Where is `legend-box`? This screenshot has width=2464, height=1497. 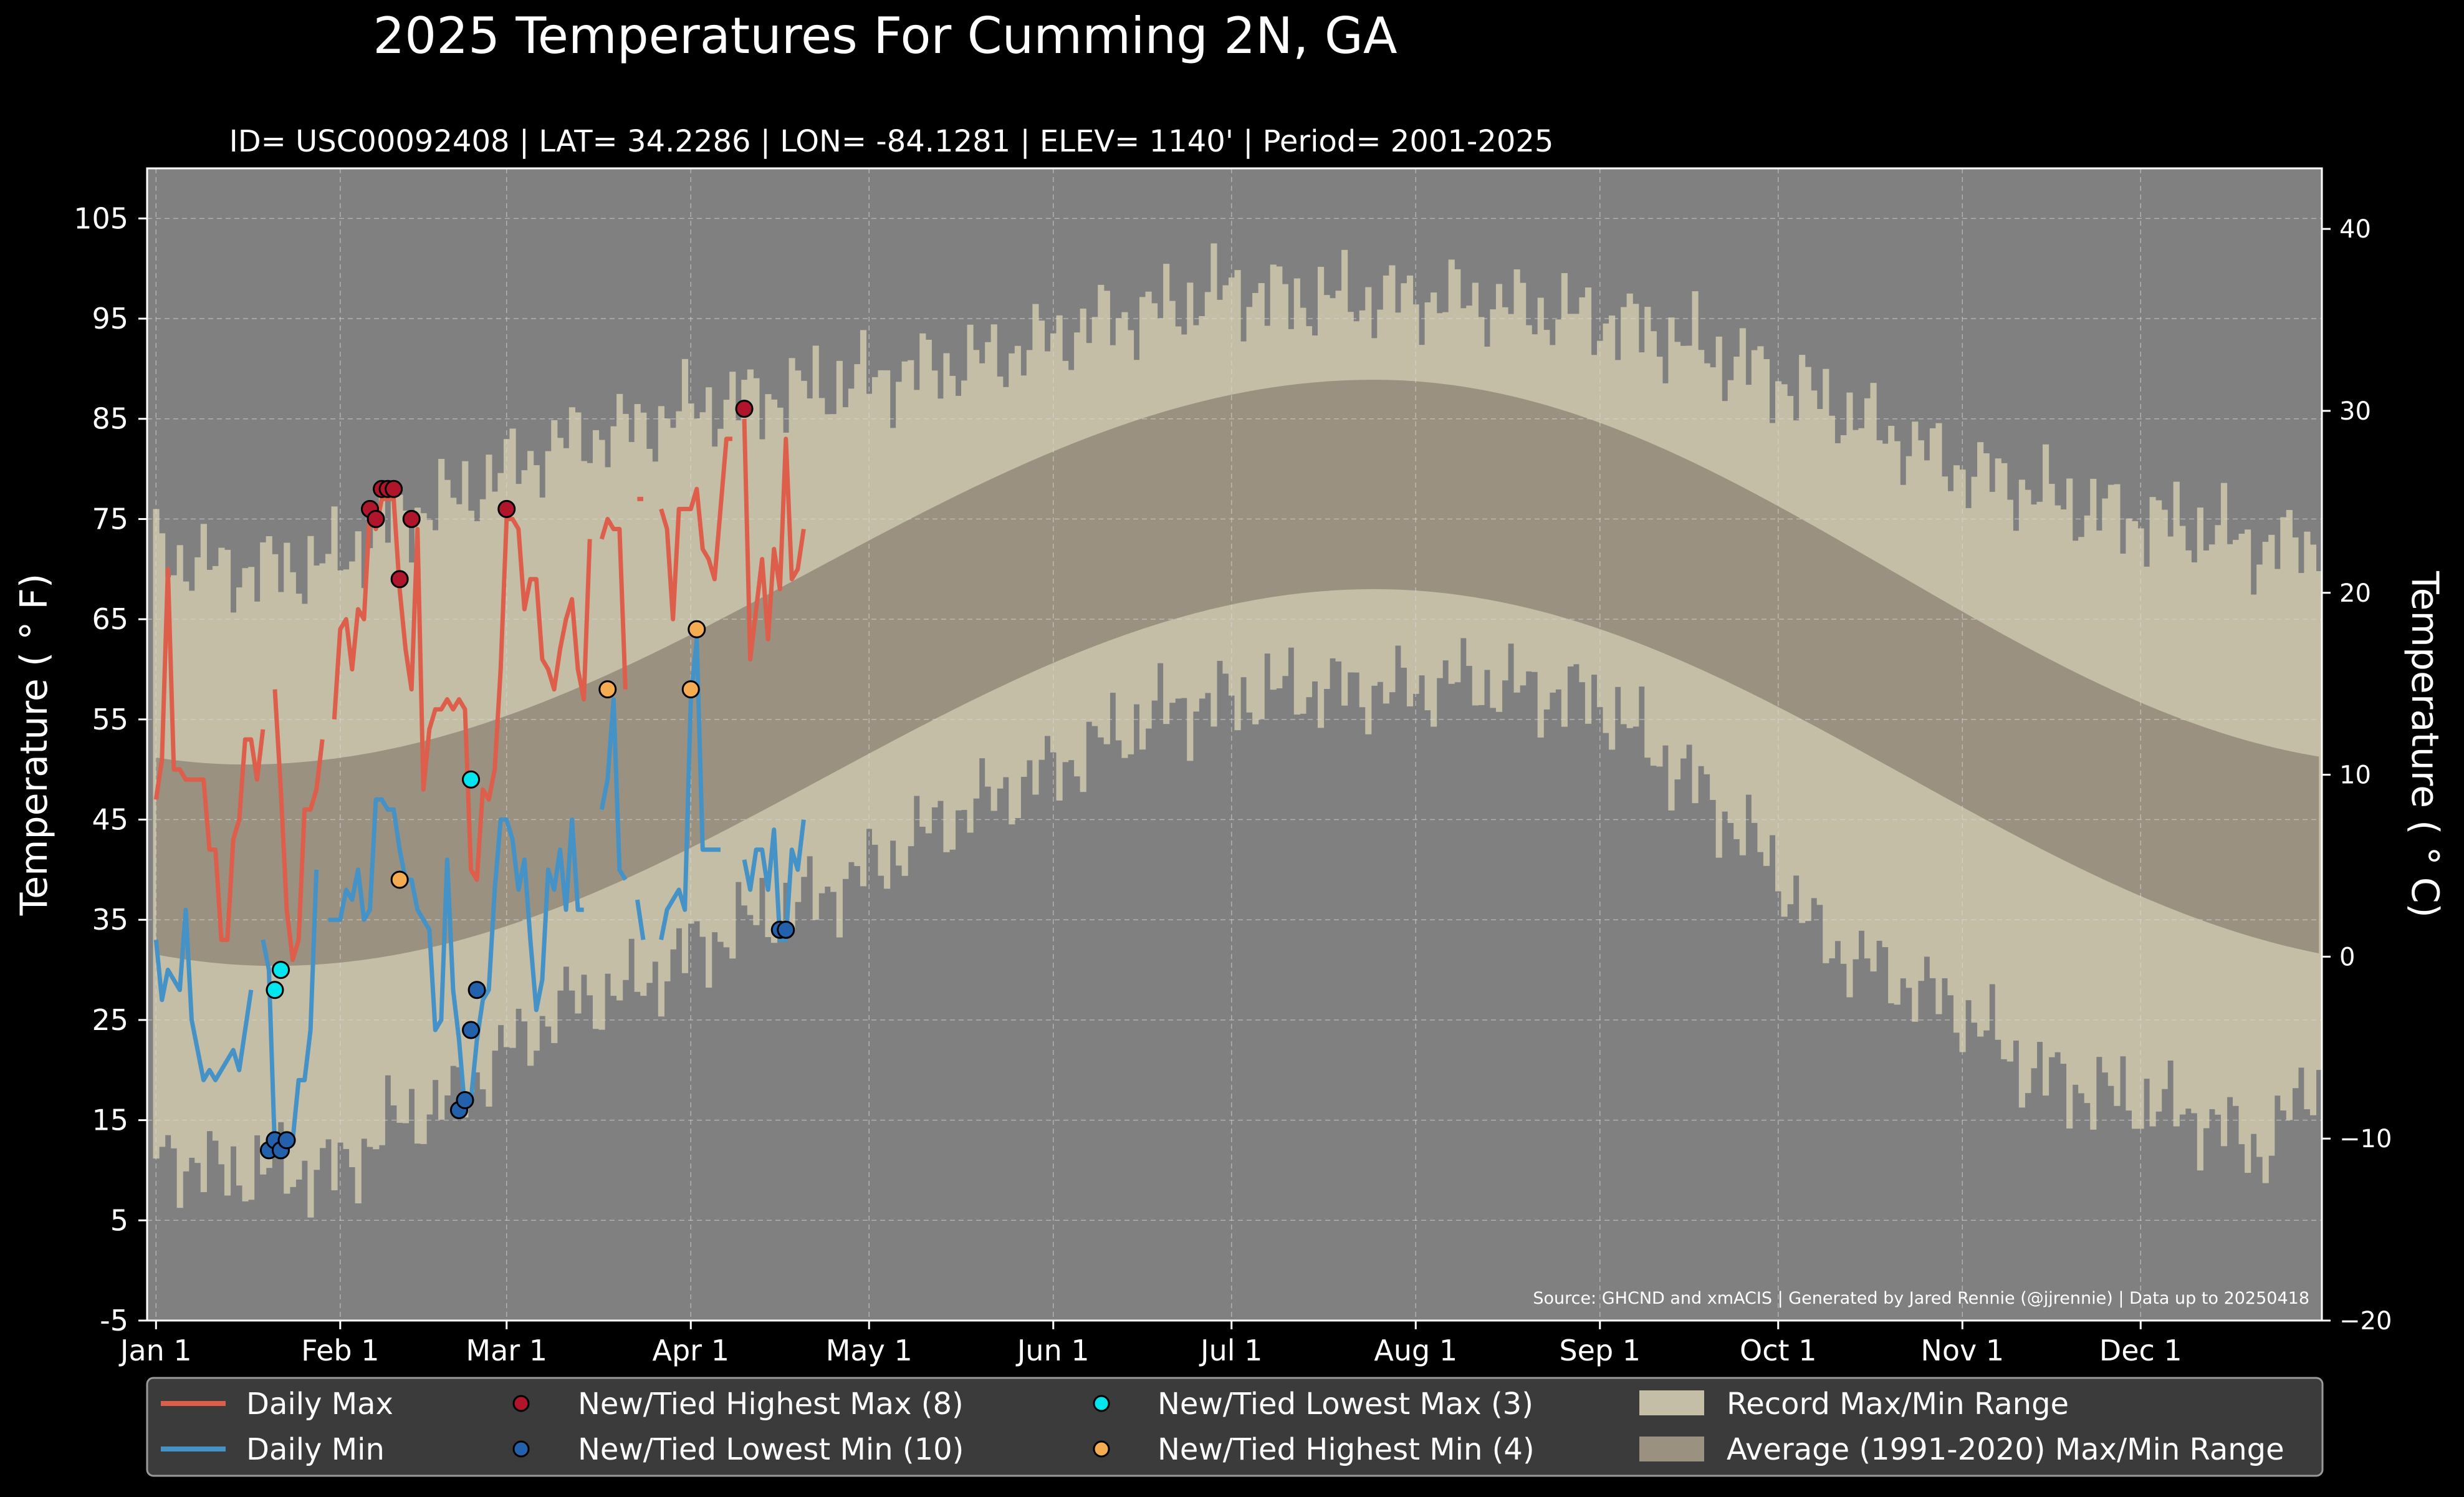 legend-box is located at coordinates (1235, 1427).